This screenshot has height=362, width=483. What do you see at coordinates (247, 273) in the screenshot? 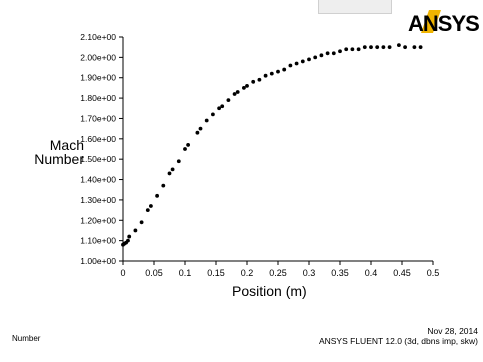
I see `x-tick-label: 0.2` at bounding box center [247, 273].